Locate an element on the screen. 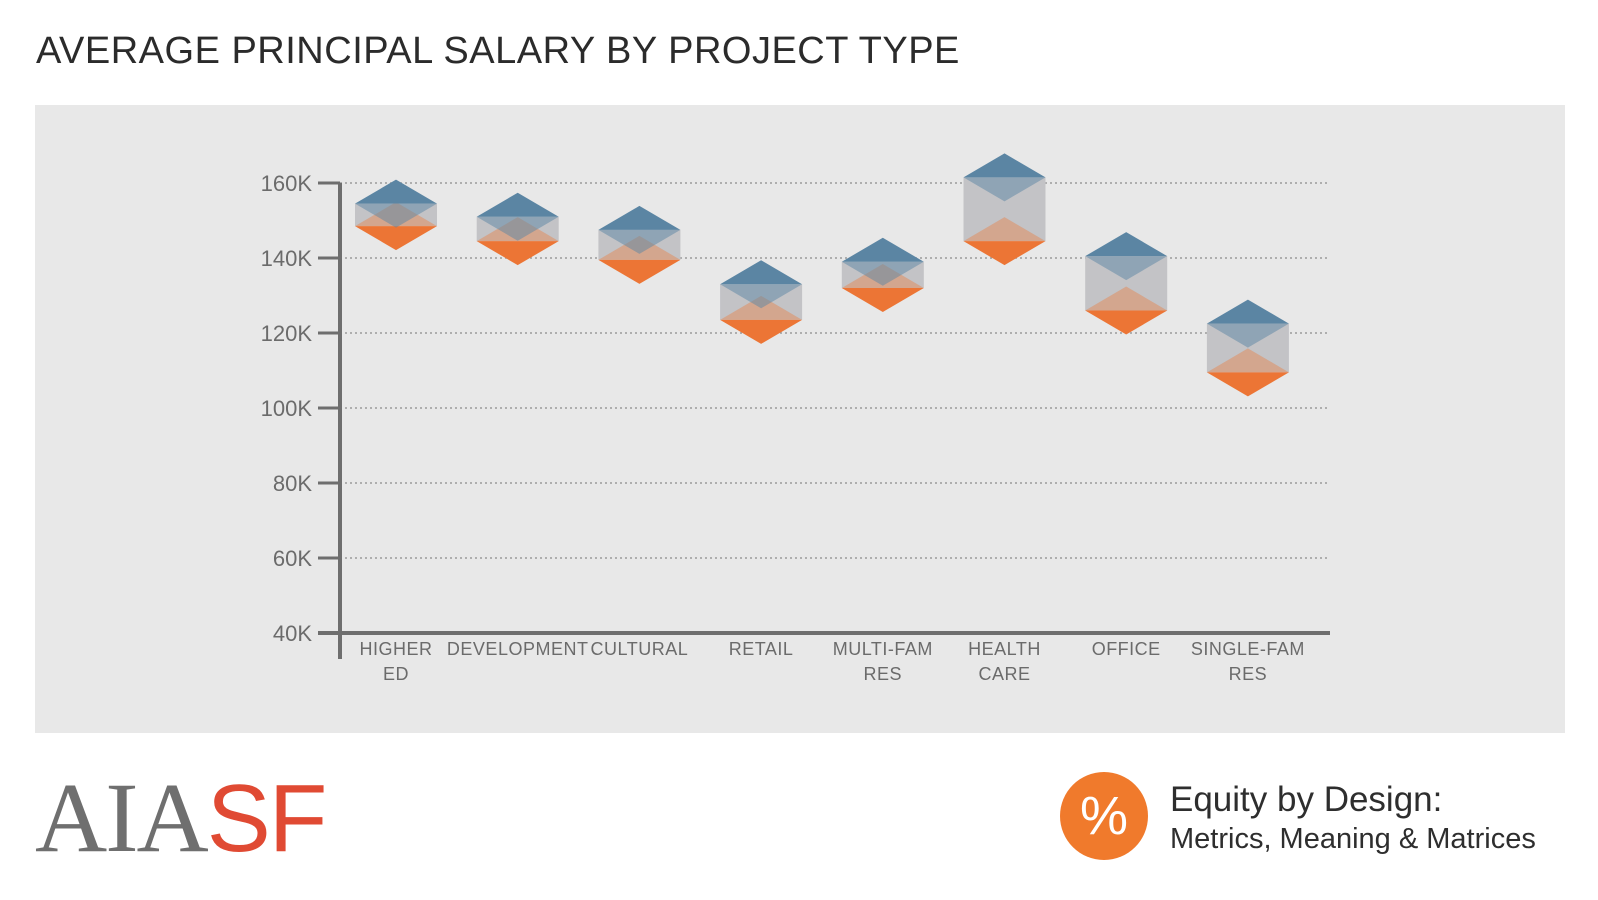 The image size is (1598, 900). aiasf-logo-sf: SF is located at coordinates (267, 818).